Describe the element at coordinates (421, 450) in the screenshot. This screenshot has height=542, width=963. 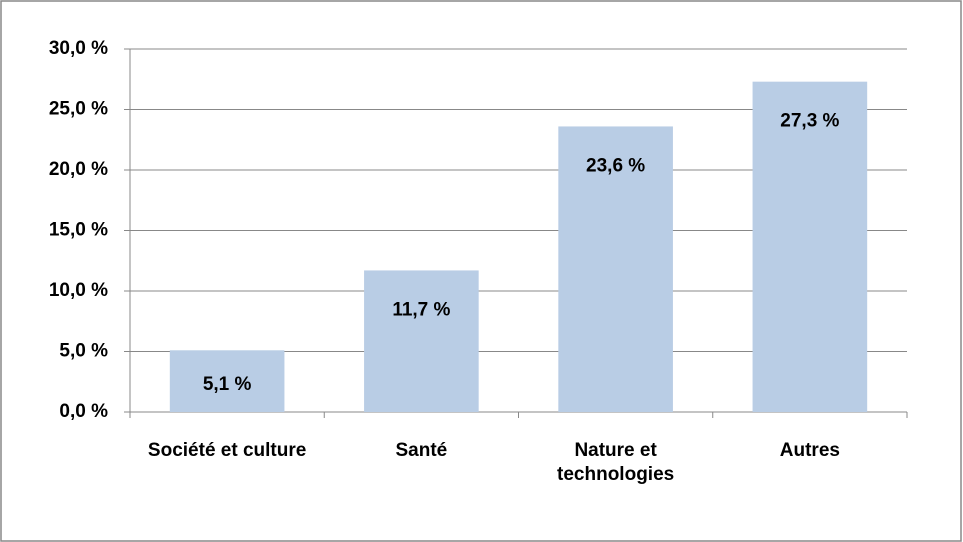
I see `x-tick-label: Santé` at that location.